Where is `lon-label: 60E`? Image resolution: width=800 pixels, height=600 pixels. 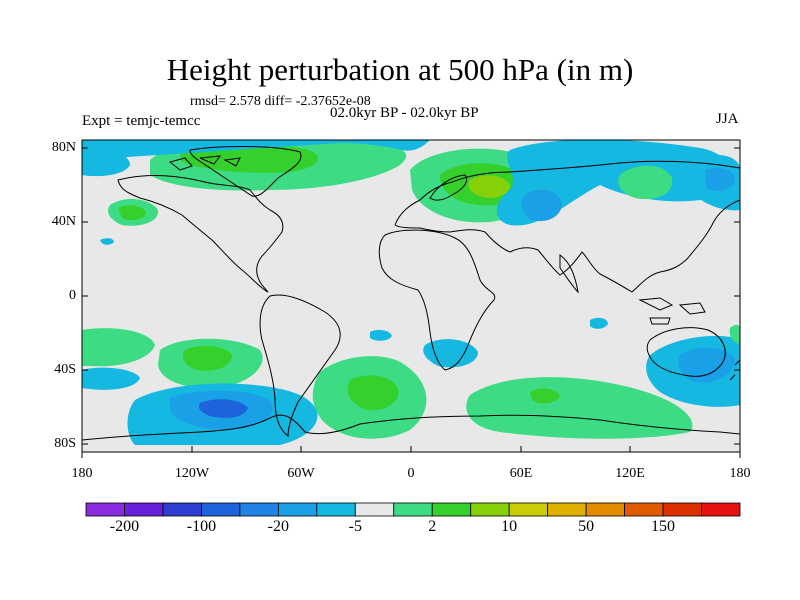
lon-label: 60E is located at coordinates (521, 473).